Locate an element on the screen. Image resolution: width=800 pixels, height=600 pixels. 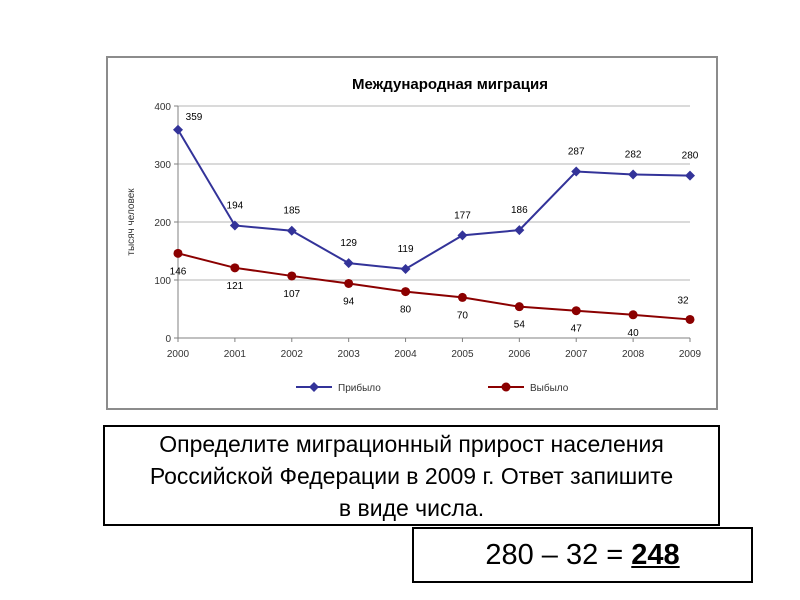
data-label: 177 is located at coordinates (462, 215).